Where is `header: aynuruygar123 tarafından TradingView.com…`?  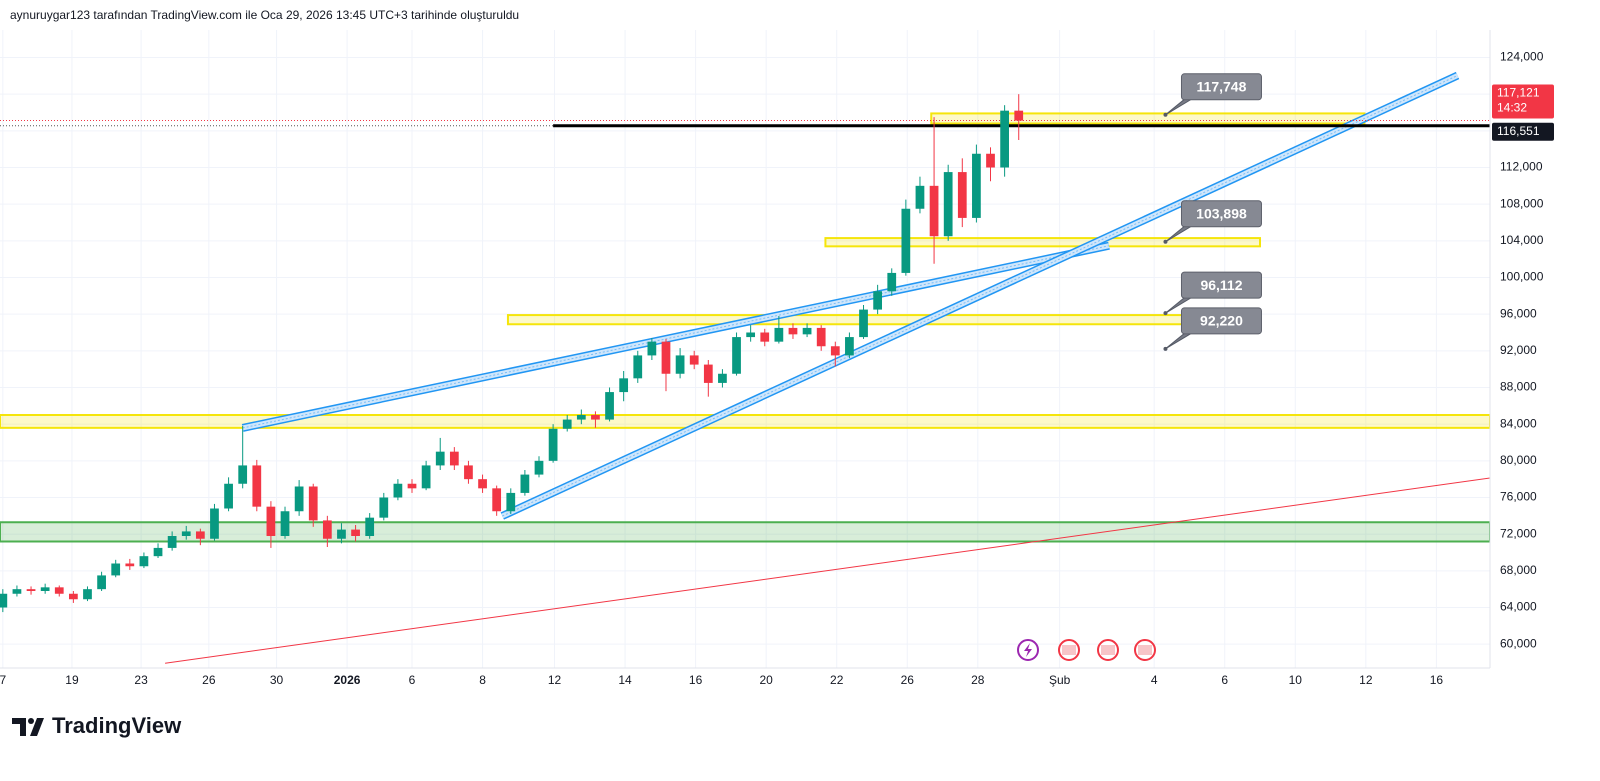 header: aynuruygar123 tarafından TradingView.com… is located at coordinates (264, 15).